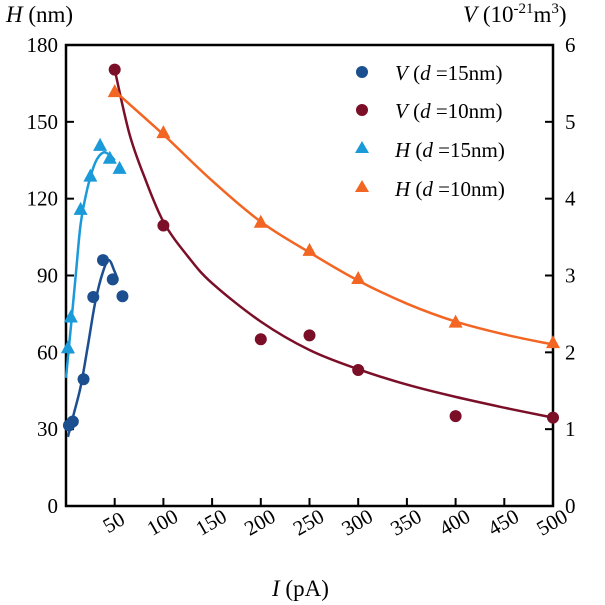  Describe the element at coordinates (405, 522) in the screenshot. I see `x-tick-label: 350` at that location.